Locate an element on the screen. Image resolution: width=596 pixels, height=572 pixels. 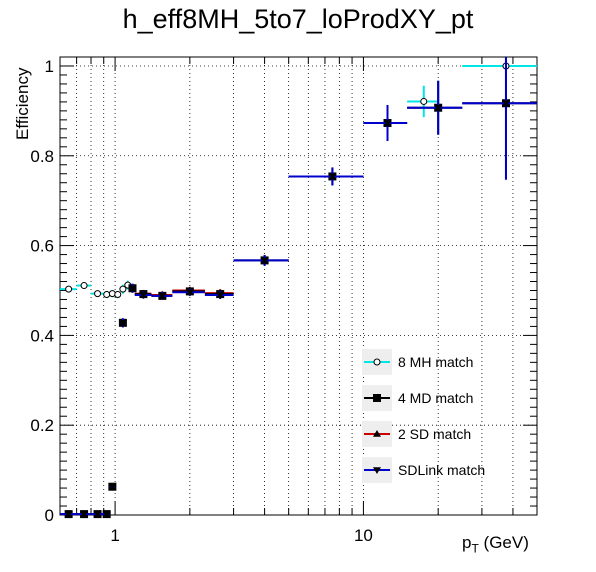
legend-label: 8 MH match is located at coordinates (435, 362).